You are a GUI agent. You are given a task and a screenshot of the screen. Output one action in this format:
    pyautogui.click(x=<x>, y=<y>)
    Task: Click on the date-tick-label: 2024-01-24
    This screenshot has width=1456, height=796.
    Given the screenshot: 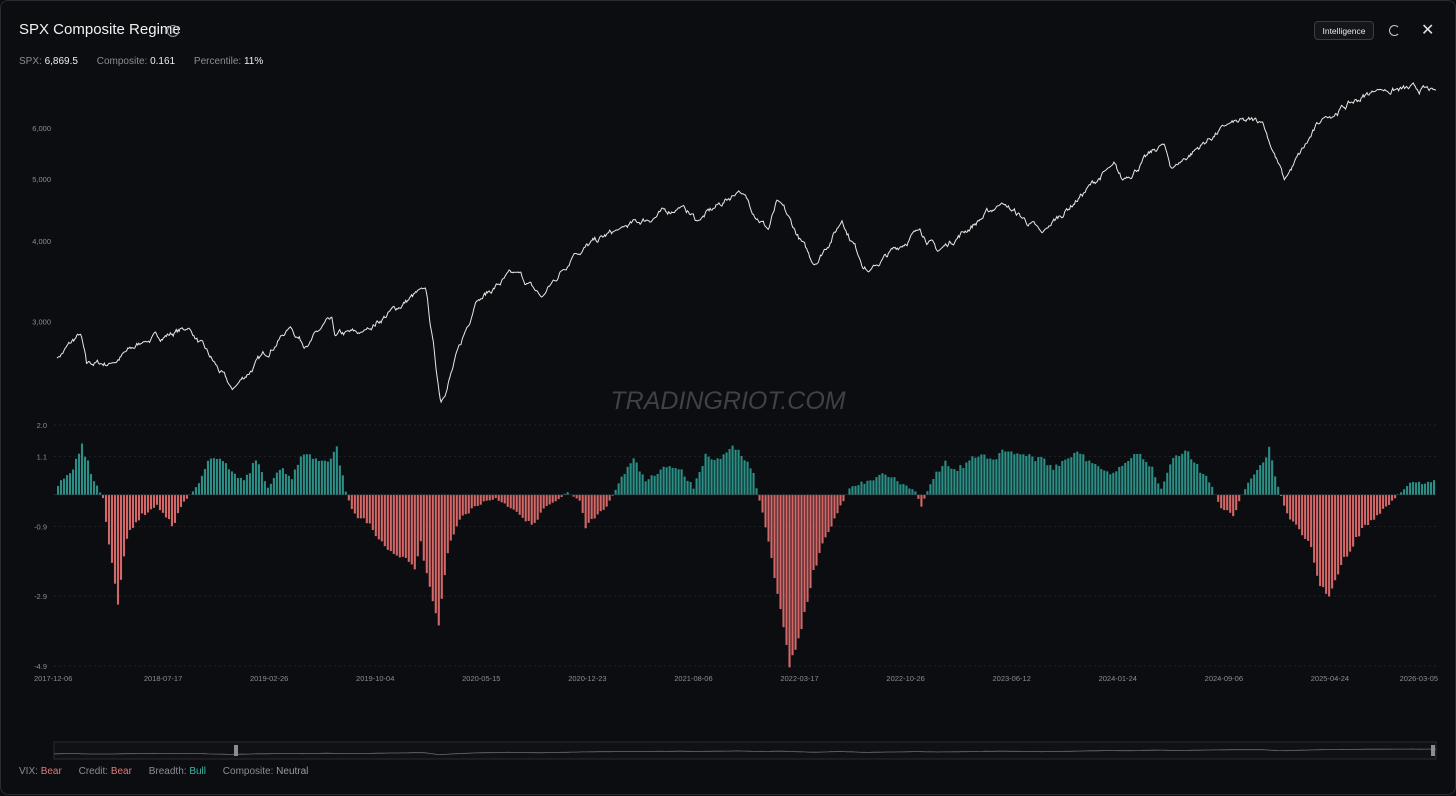 What is the action you would take?
    pyautogui.click(x=1118, y=678)
    